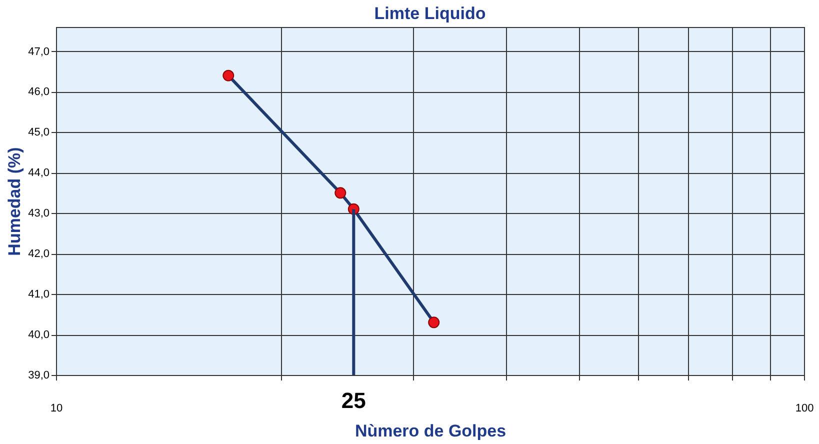 The width and height of the screenshot is (819, 444). I want to click on y-tick-label: 39,0, so click(39, 376).